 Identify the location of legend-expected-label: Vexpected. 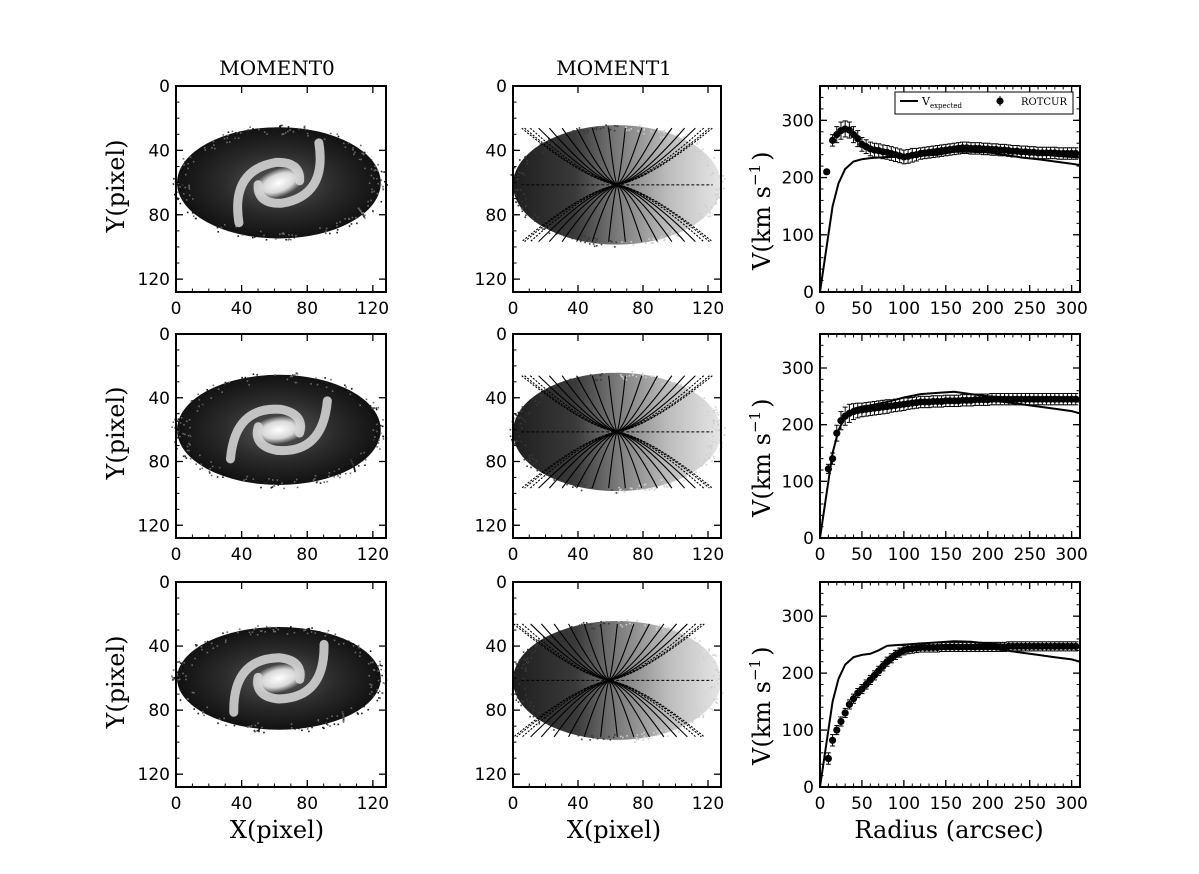
(942, 102).